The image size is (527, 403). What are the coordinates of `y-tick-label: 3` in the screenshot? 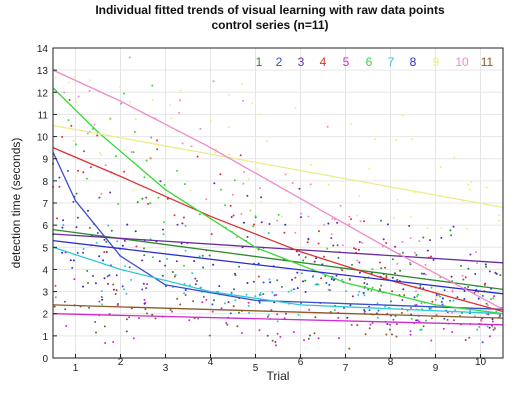 It's located at (45, 293).